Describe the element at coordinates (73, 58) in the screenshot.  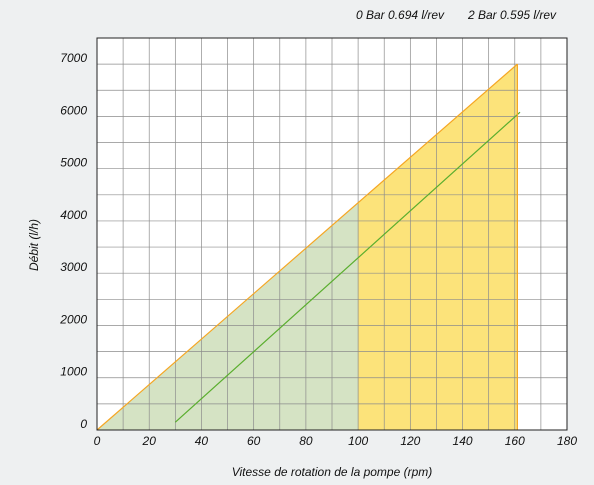
I see `y-tick-label: 7000` at that location.